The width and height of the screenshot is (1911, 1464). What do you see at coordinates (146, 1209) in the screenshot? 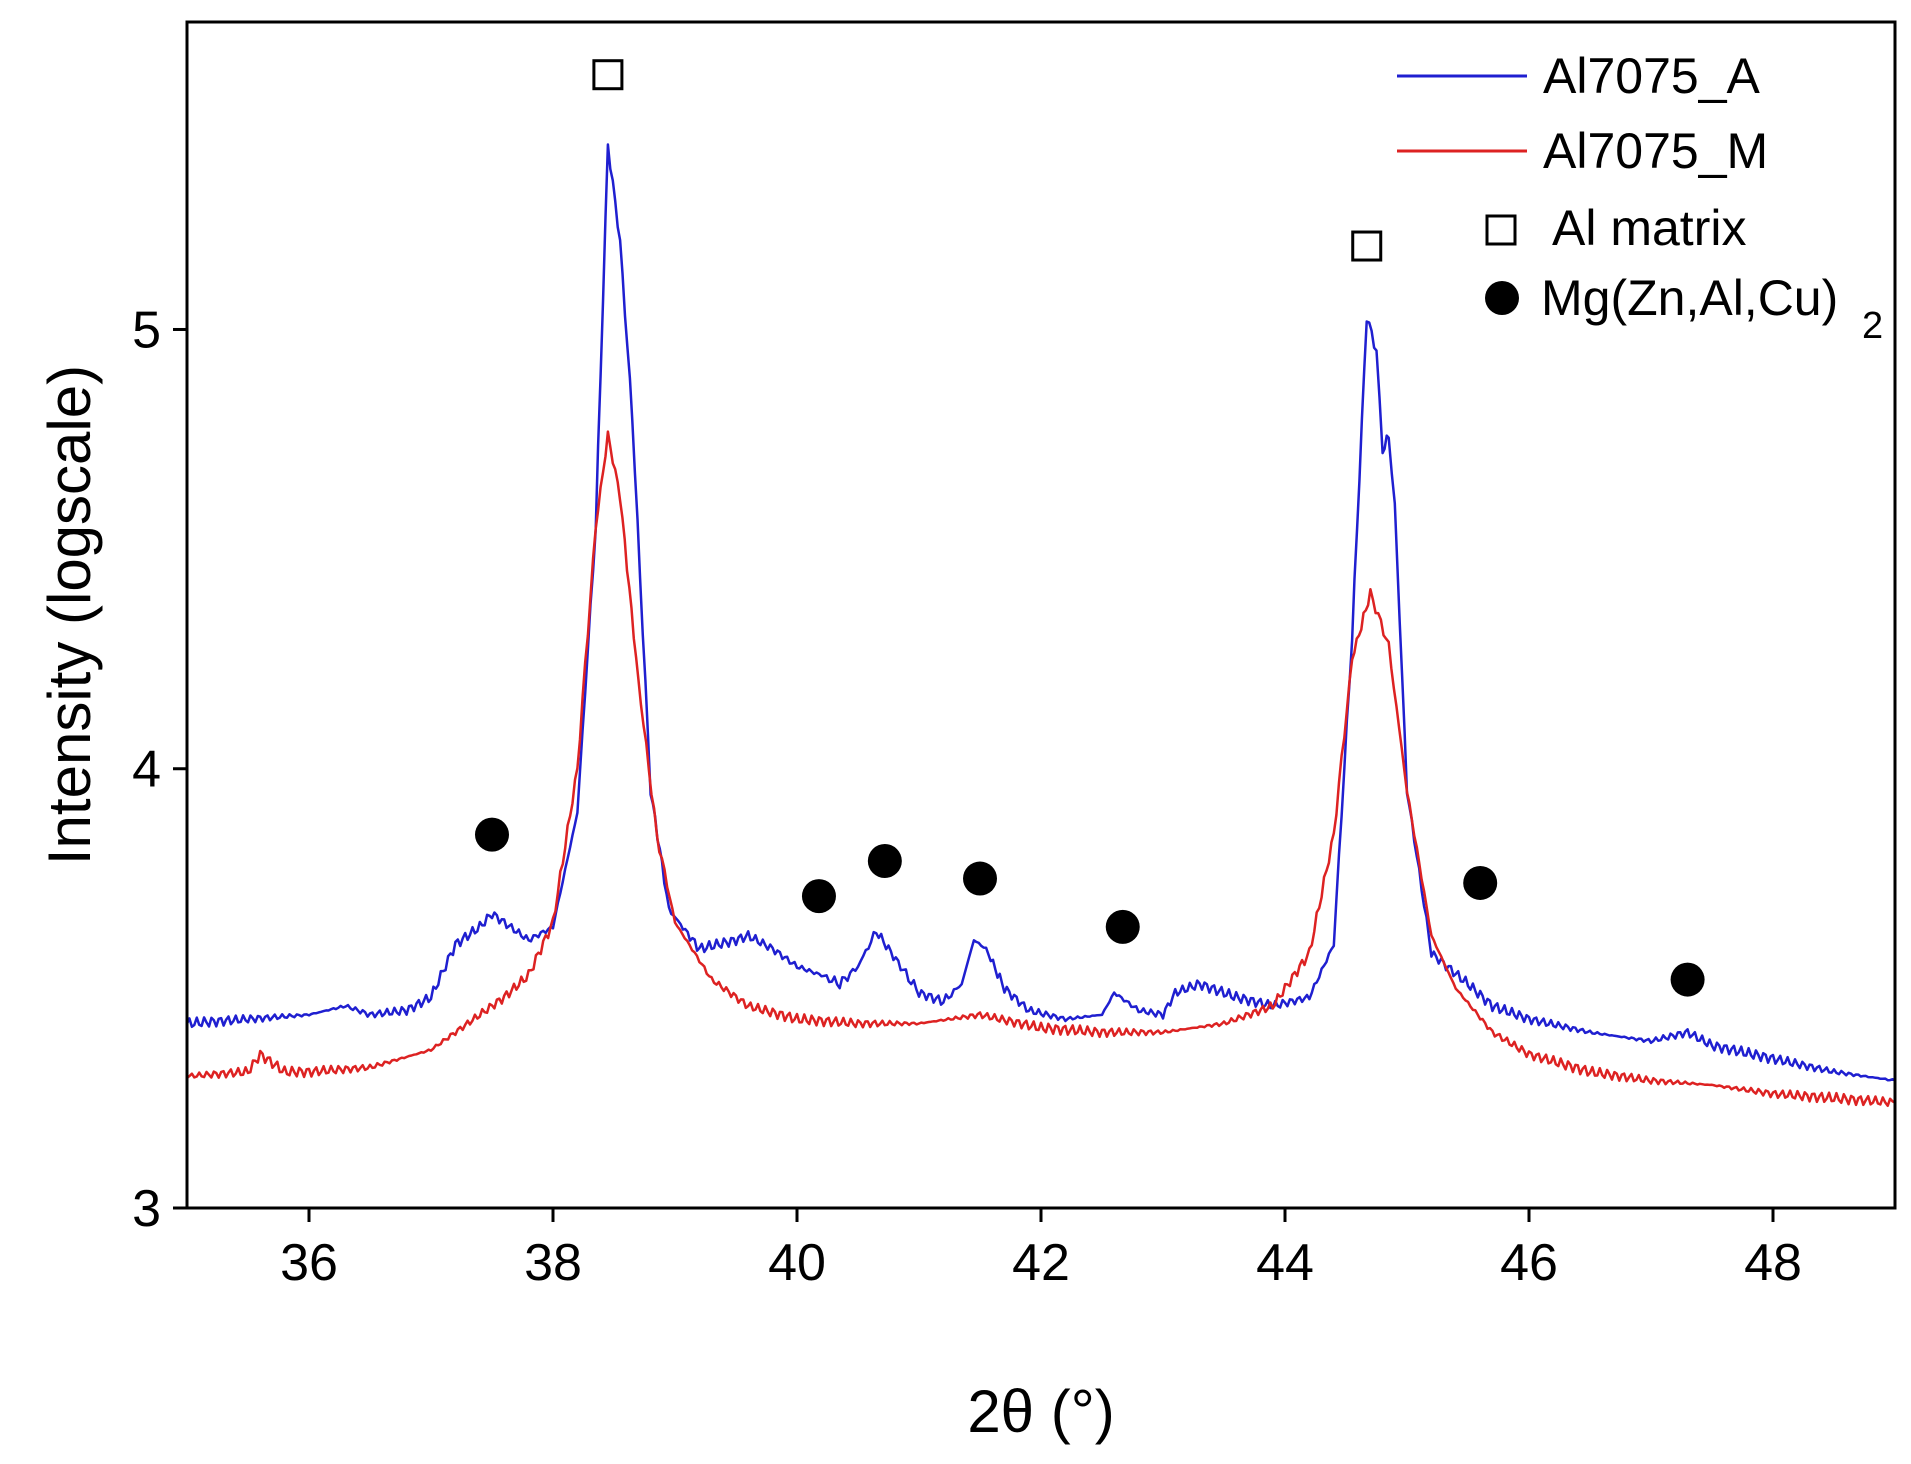
I see `y-tick-label: 3` at bounding box center [146, 1209].